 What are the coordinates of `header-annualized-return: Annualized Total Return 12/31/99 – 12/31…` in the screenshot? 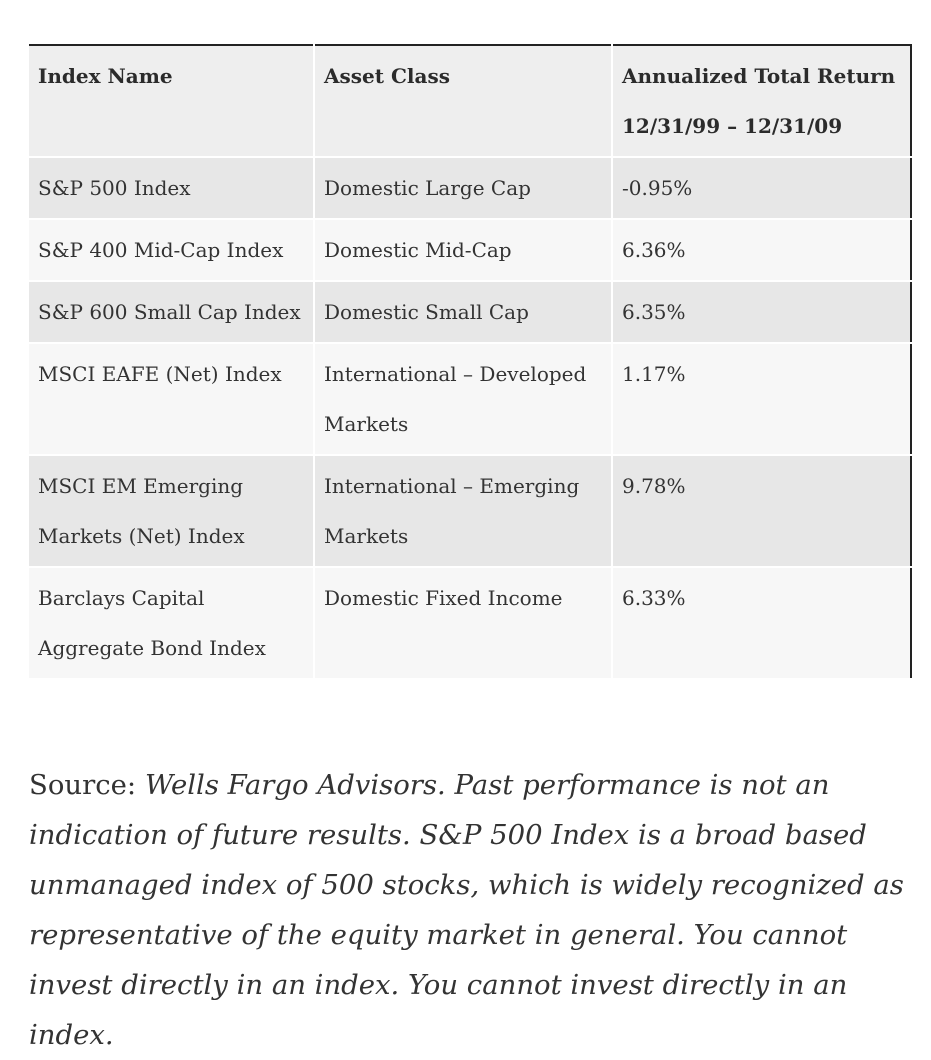 It's located at (762, 101).